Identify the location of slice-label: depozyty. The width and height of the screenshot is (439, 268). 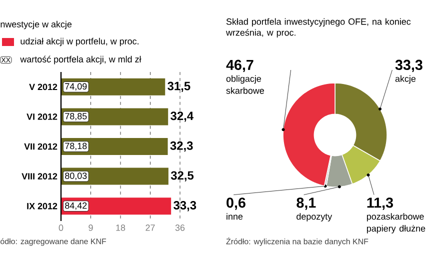
(314, 217).